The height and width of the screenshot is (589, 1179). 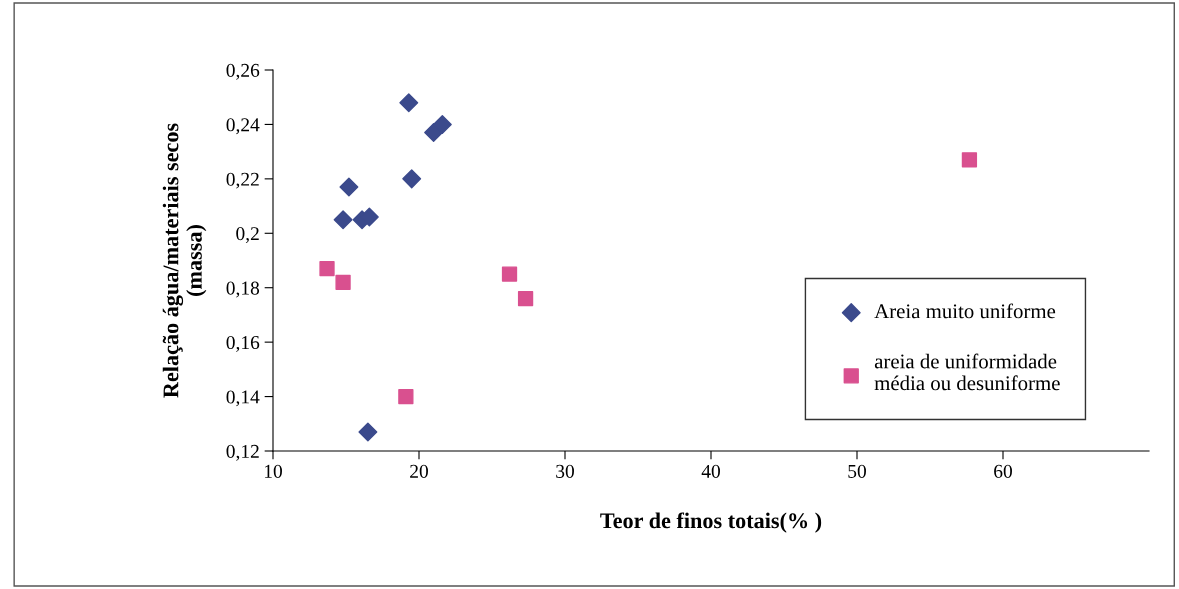 I want to click on x-tick-label: 50, so click(x=857, y=471).